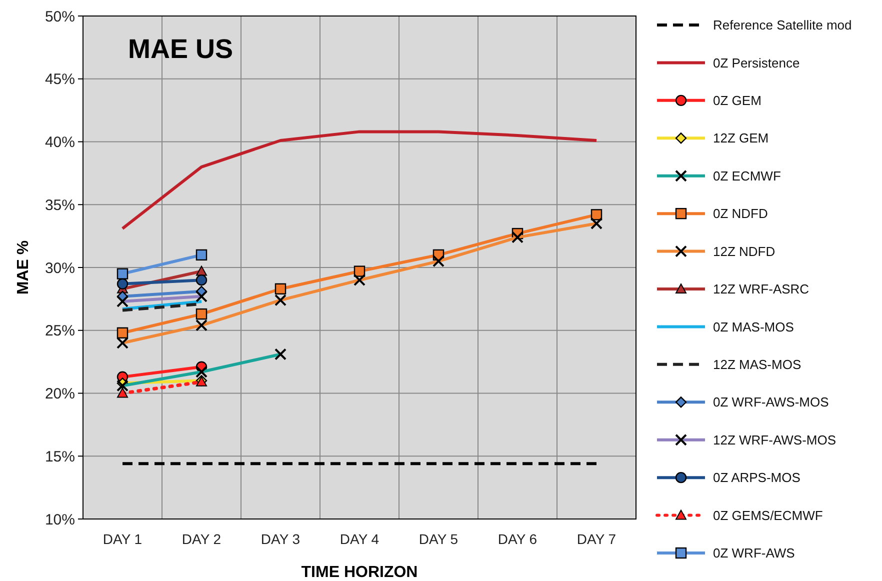  What do you see at coordinates (741, 138) in the screenshot?
I see `legend-label: 12Z GEM` at bounding box center [741, 138].